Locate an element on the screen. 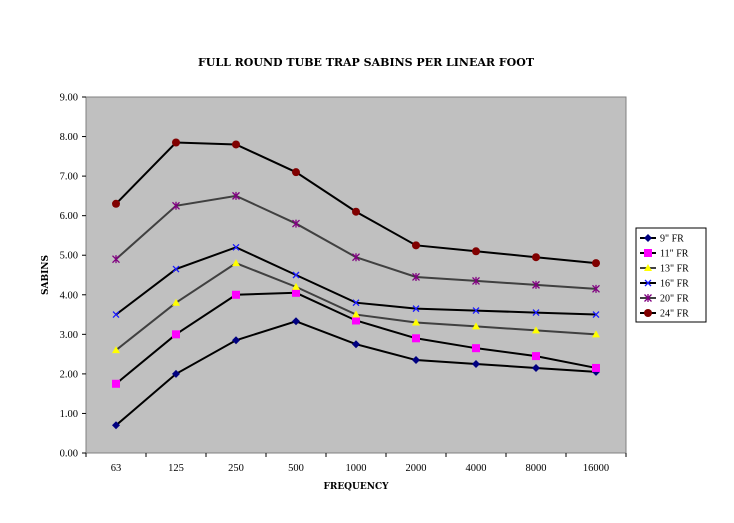 This screenshot has width=734, height=523. legend-item: 24" FR is located at coordinates (664, 314).